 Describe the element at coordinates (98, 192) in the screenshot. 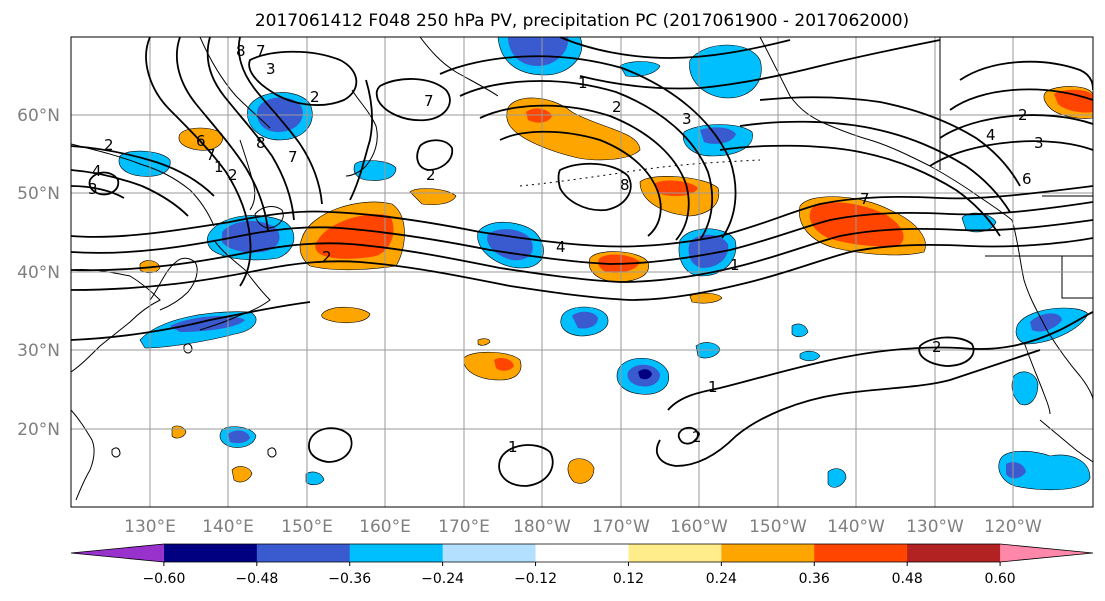

I see `pv-contour-west-edge` at that location.